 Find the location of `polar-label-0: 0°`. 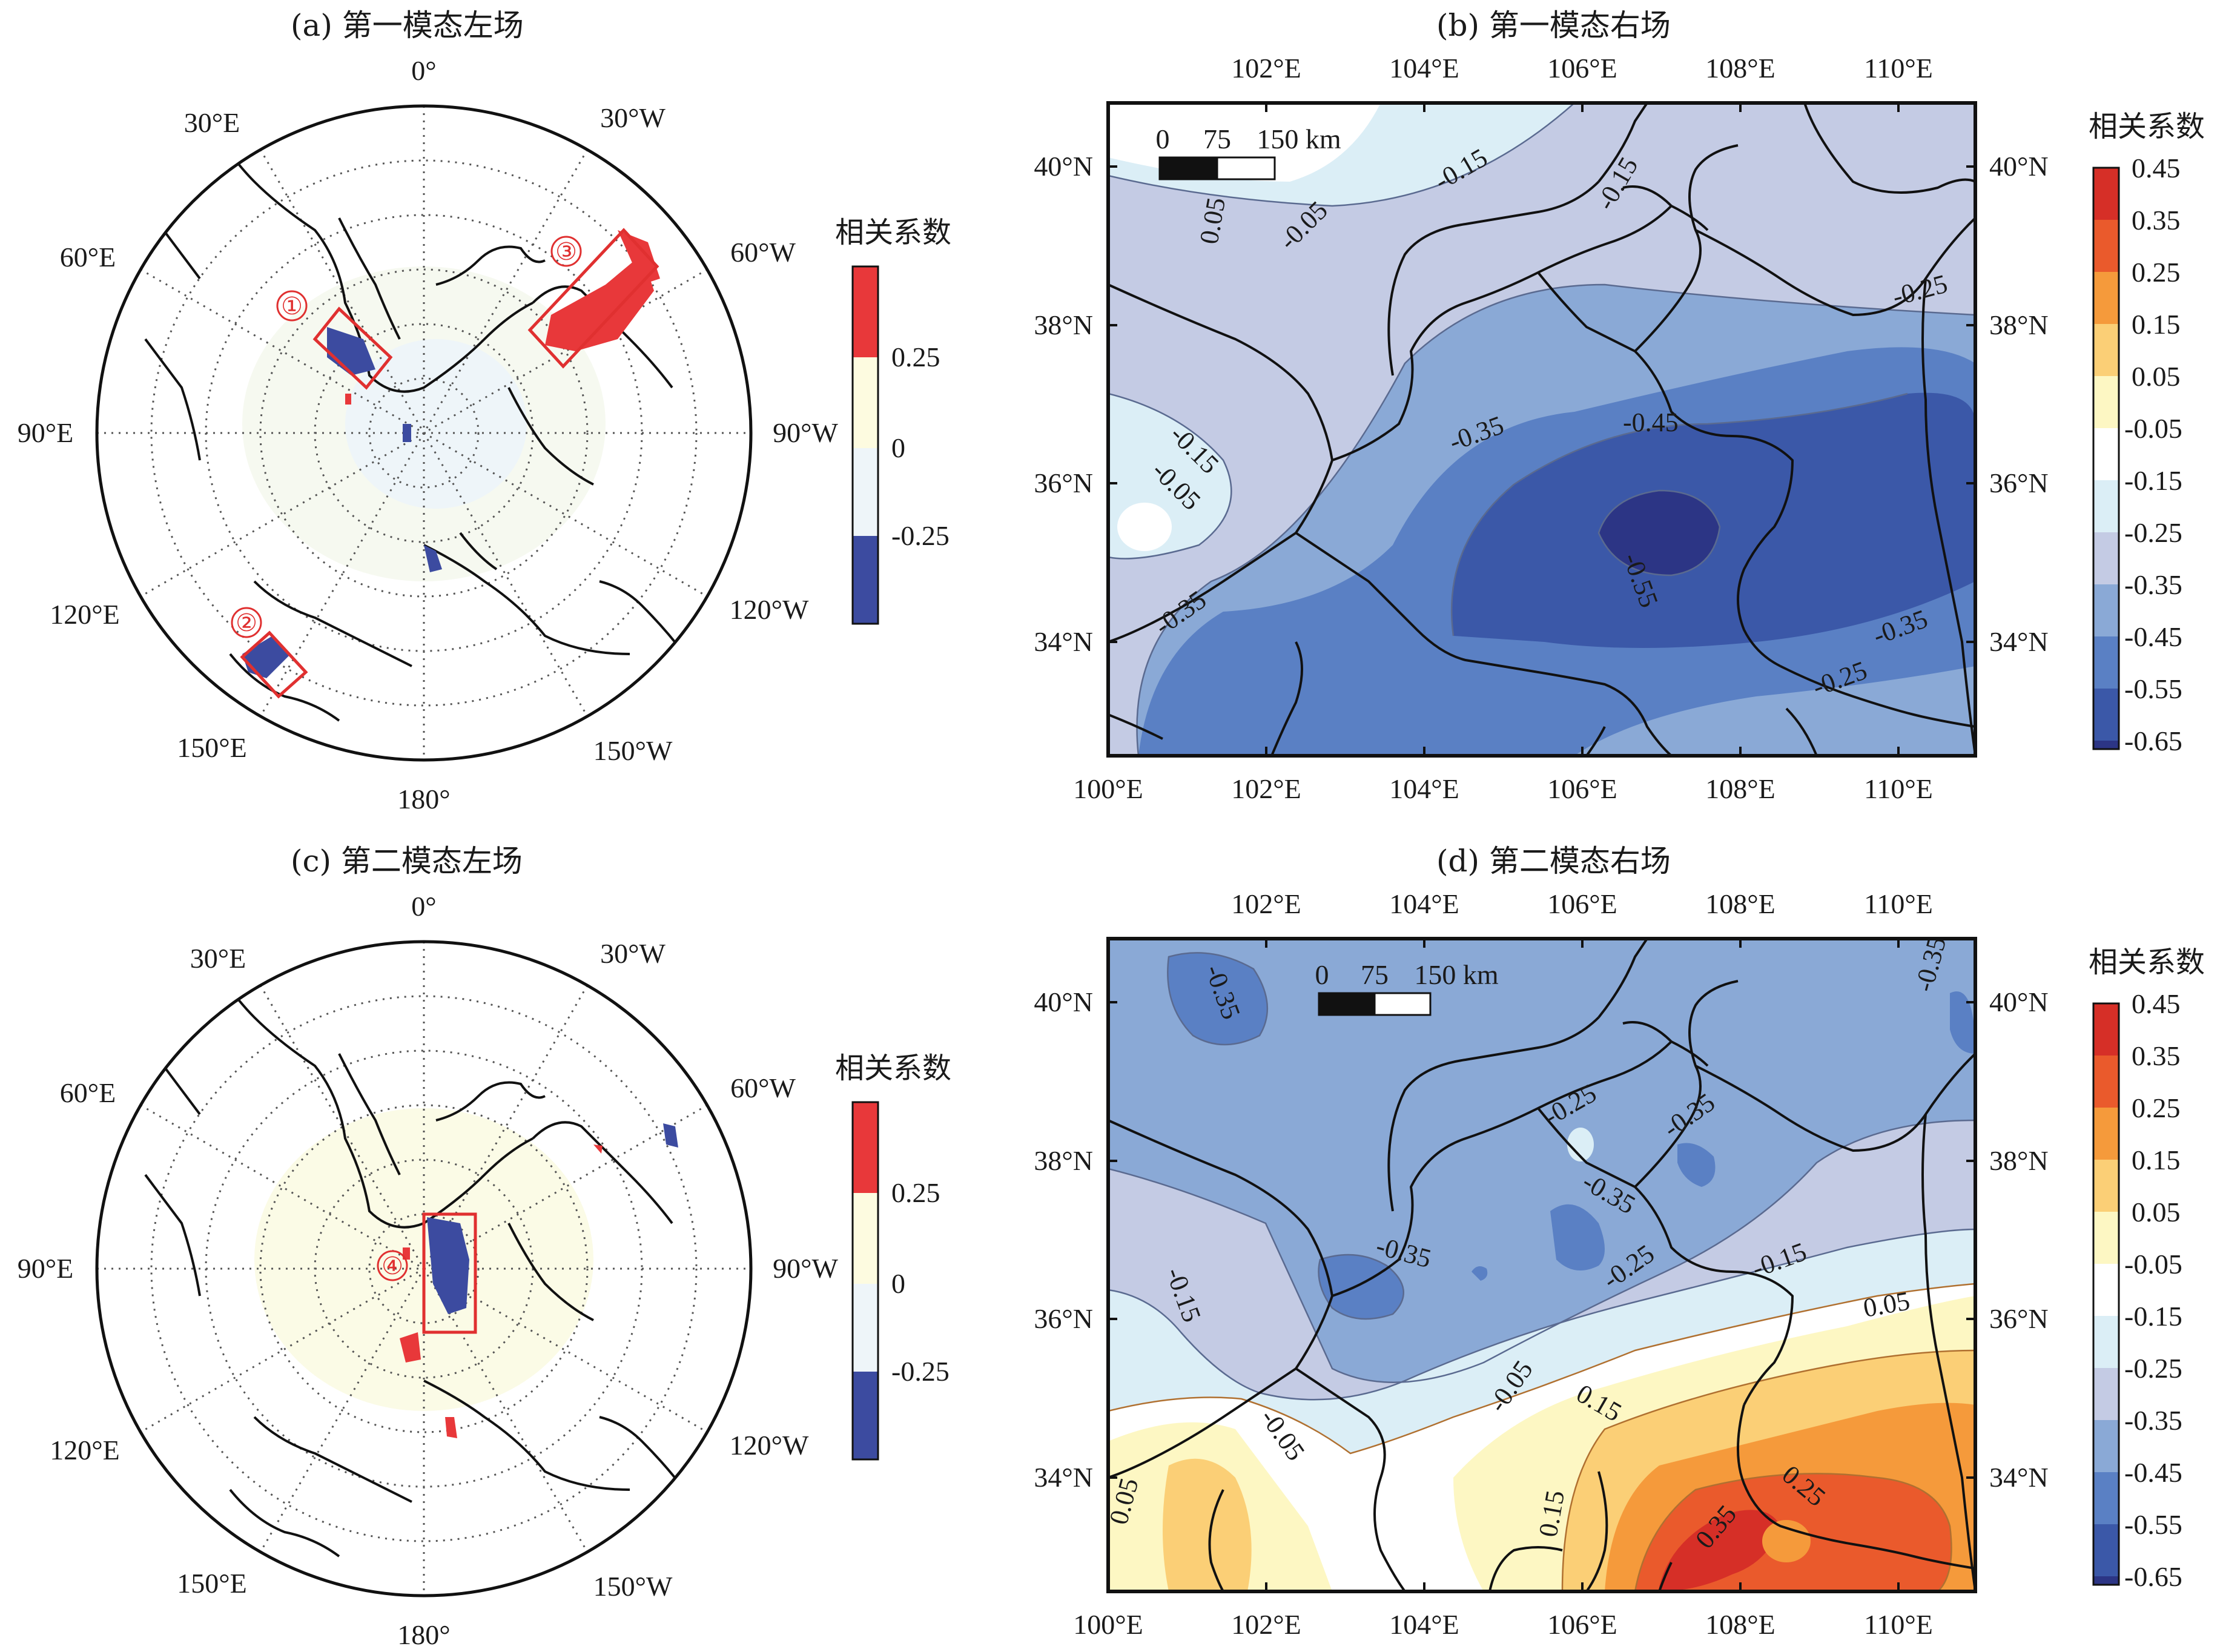

polar-label-0: 0° is located at coordinates (423, 70).